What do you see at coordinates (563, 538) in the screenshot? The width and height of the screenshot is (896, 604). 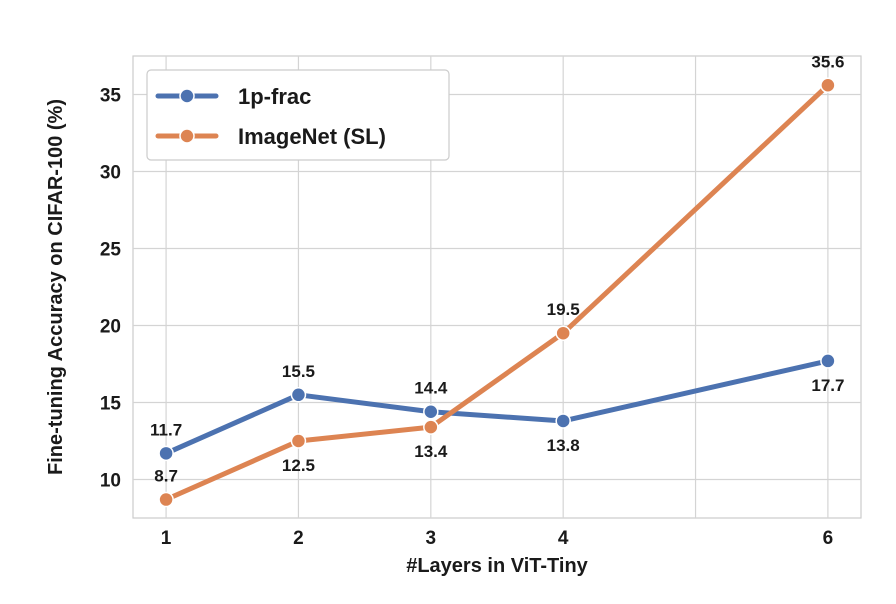 I see `x-tick-label: 4` at bounding box center [563, 538].